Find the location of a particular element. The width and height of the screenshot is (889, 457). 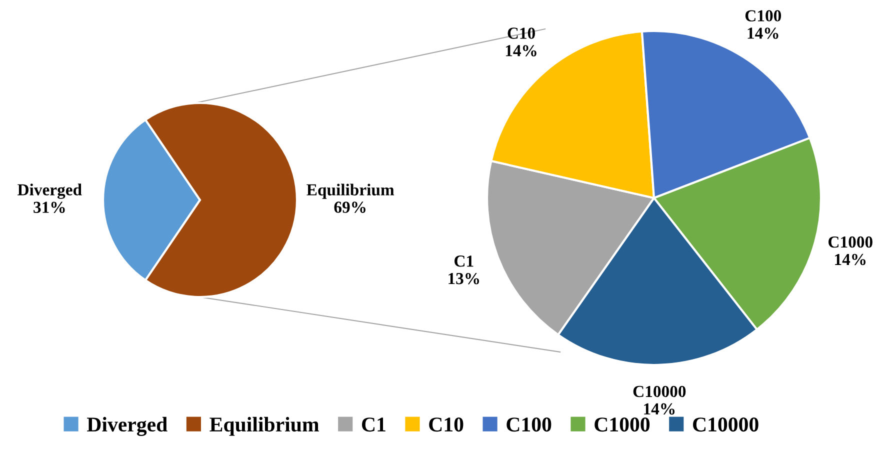

slice-label: C1 is located at coordinates (464, 261).